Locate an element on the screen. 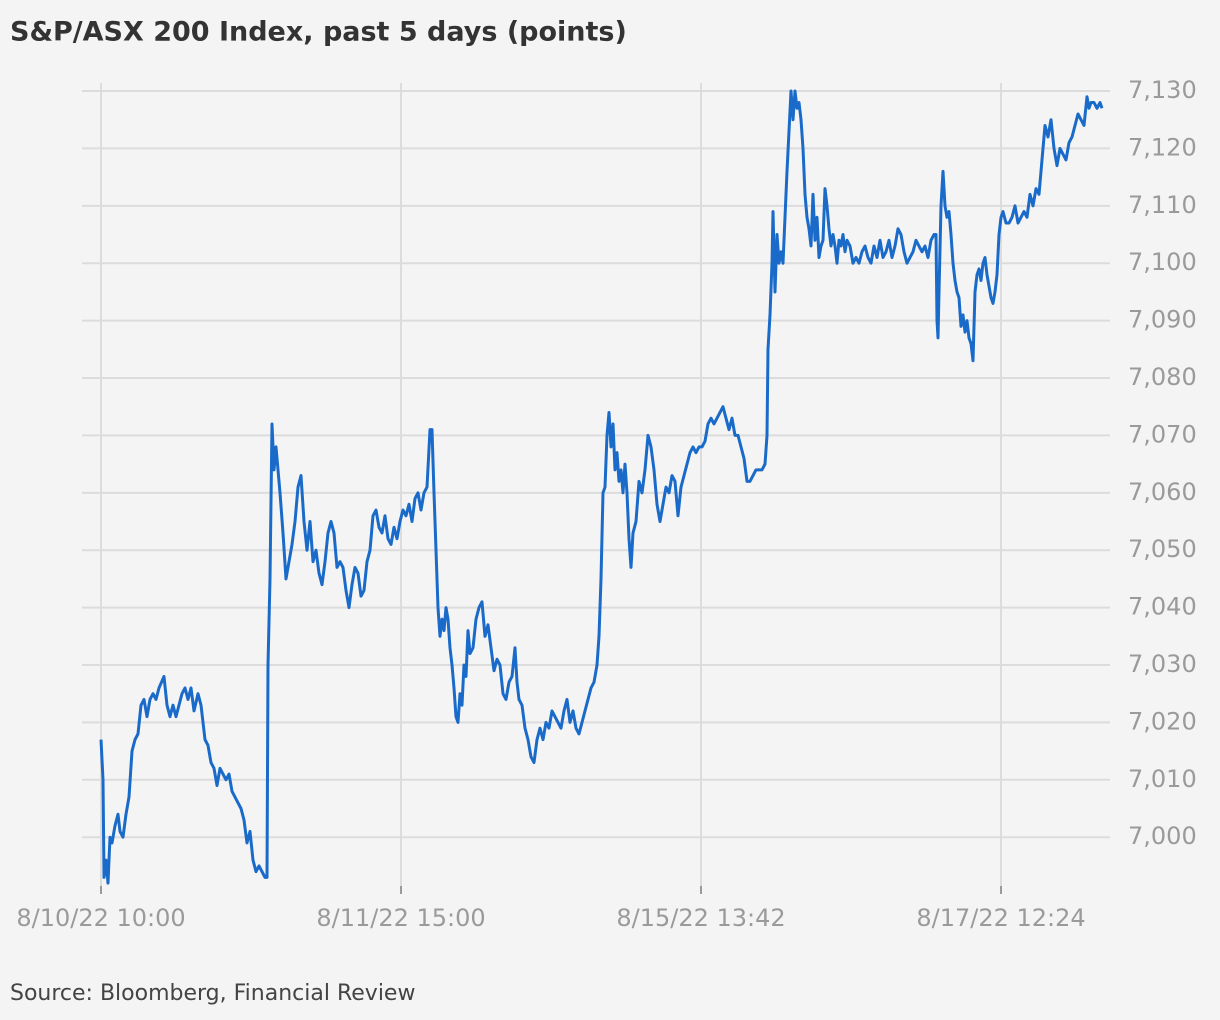 The image size is (1220, 1020). y-tick-label: 7,050 is located at coordinates (1162, 549).